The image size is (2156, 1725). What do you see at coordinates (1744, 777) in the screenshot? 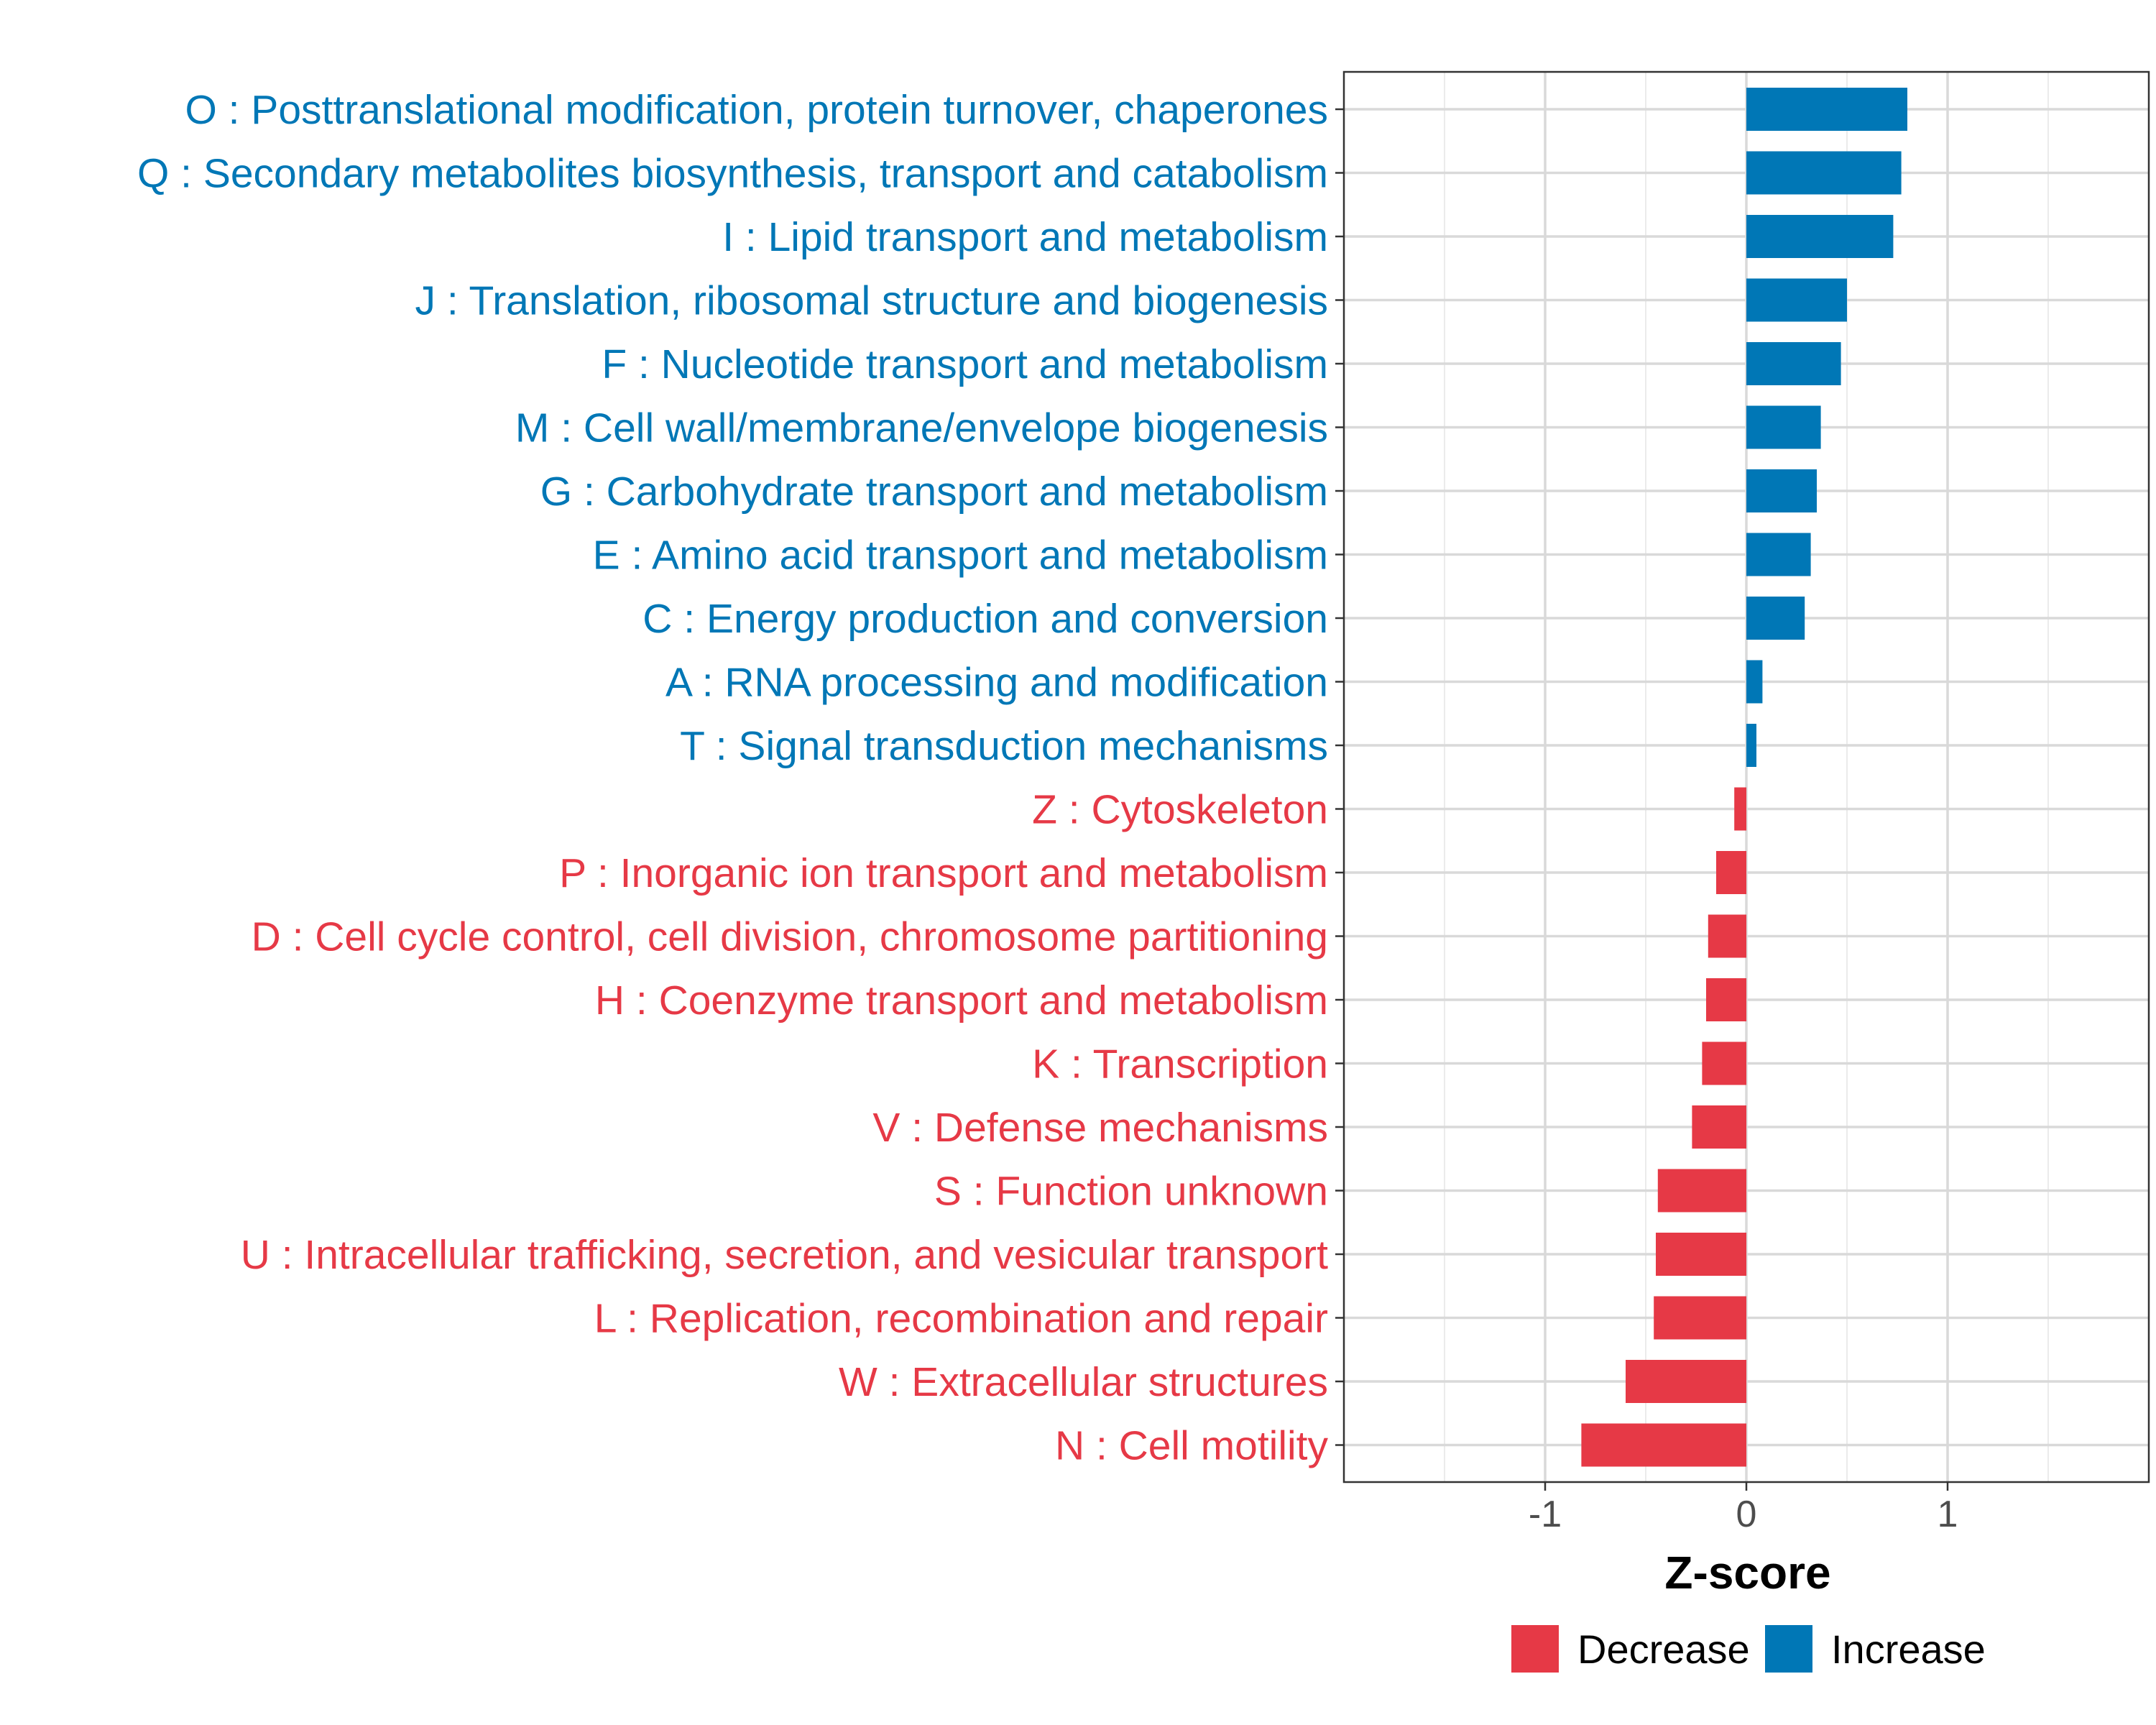
I see `bars` at bounding box center [1744, 777].